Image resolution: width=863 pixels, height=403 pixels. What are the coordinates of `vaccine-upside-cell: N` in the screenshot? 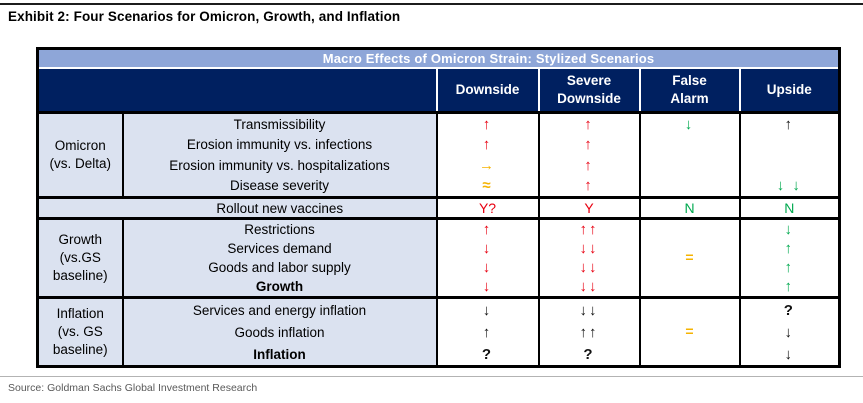 It's located at (789, 208).